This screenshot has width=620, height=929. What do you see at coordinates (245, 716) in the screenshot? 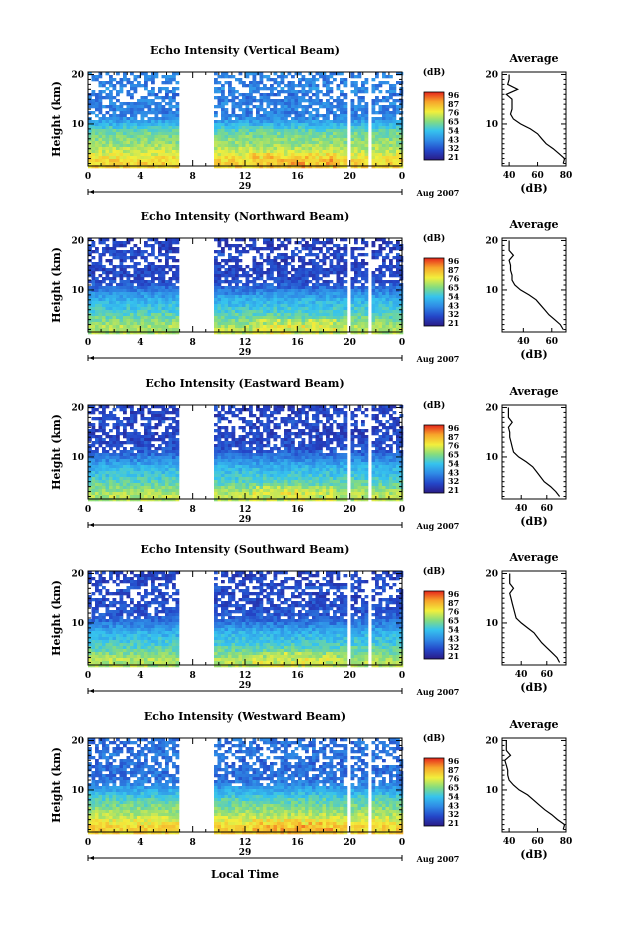
I see `chart-title: Echo Intensity (Westward Beam)` at bounding box center [245, 716].